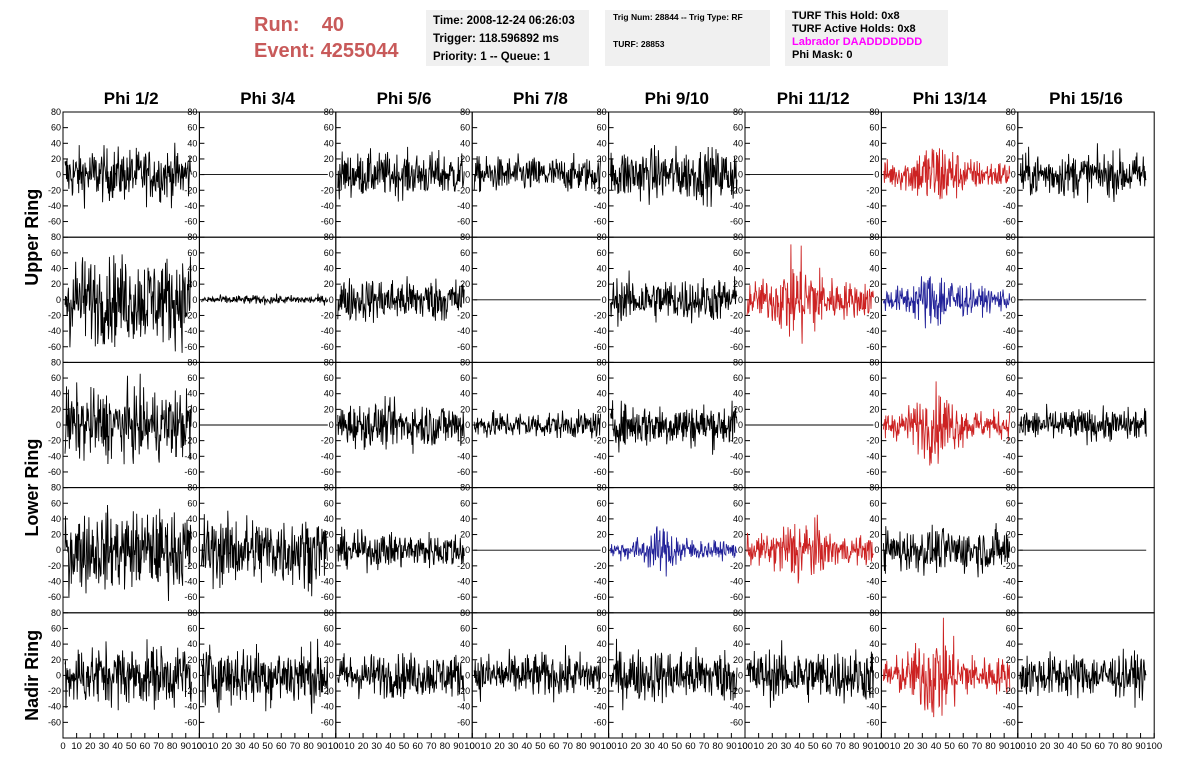 The height and width of the screenshot is (772, 1196). I want to click on ytick-label-r1-c3-60: 60, so click(329, 128).